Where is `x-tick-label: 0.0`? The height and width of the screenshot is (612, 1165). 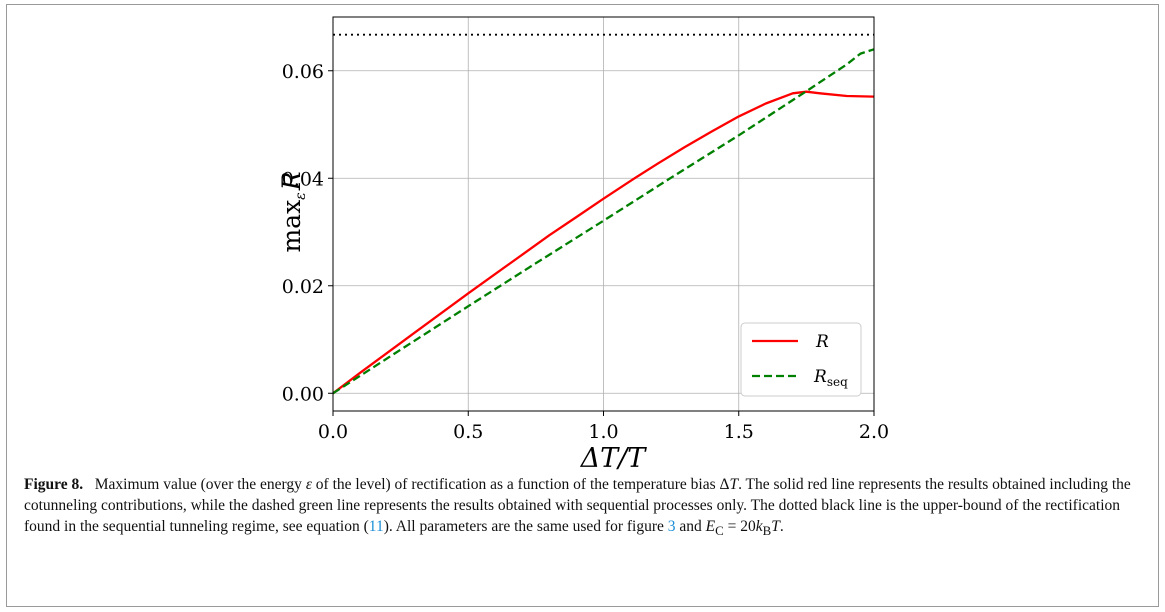
x-tick-label: 0.0 is located at coordinates (333, 432).